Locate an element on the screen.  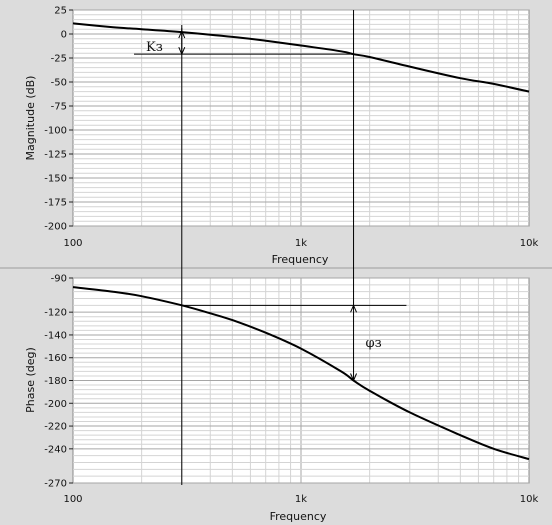
y-tick-label: -100 is located at coordinates (55, 131).